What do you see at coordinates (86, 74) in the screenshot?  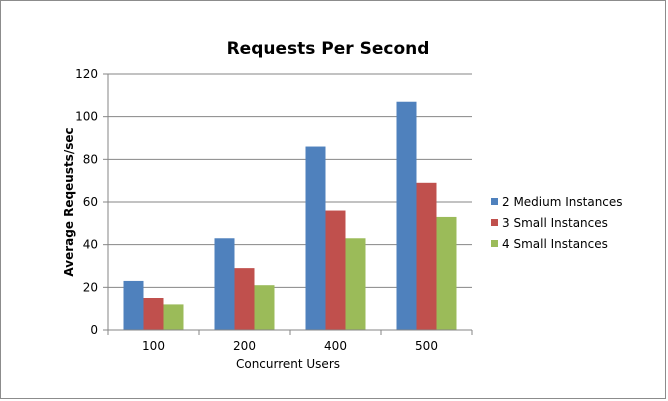 I see `y-tick-label: 120` at bounding box center [86, 74].